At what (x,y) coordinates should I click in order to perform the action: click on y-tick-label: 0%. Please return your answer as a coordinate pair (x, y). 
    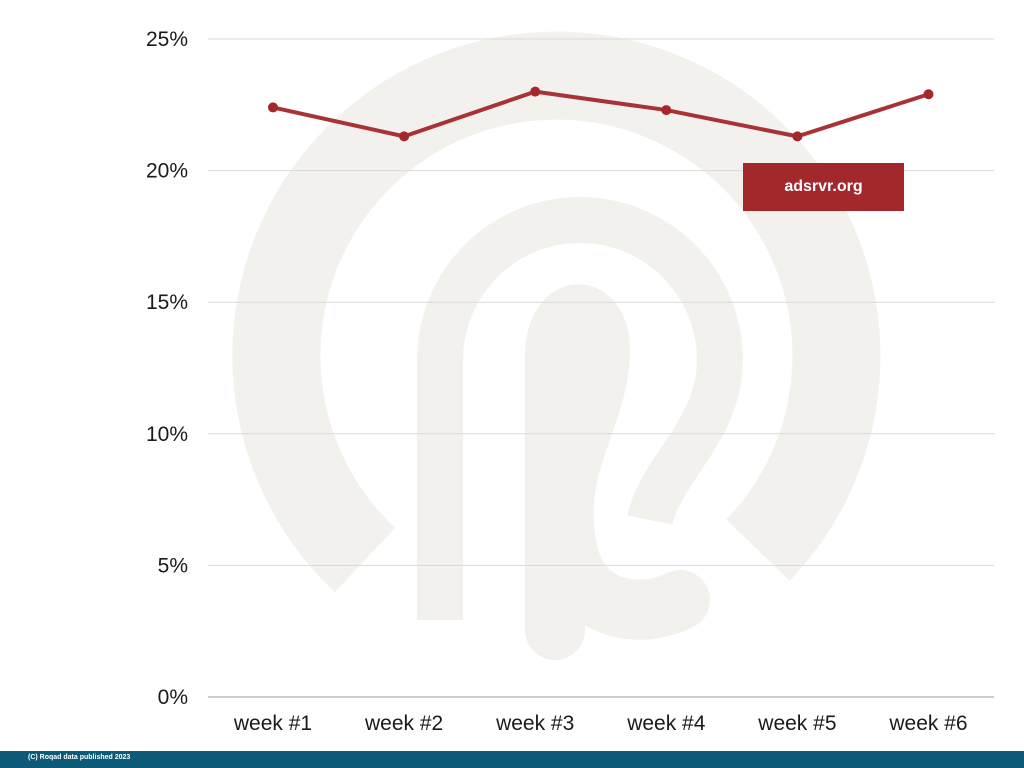
    Looking at the image, I should click on (173, 697).